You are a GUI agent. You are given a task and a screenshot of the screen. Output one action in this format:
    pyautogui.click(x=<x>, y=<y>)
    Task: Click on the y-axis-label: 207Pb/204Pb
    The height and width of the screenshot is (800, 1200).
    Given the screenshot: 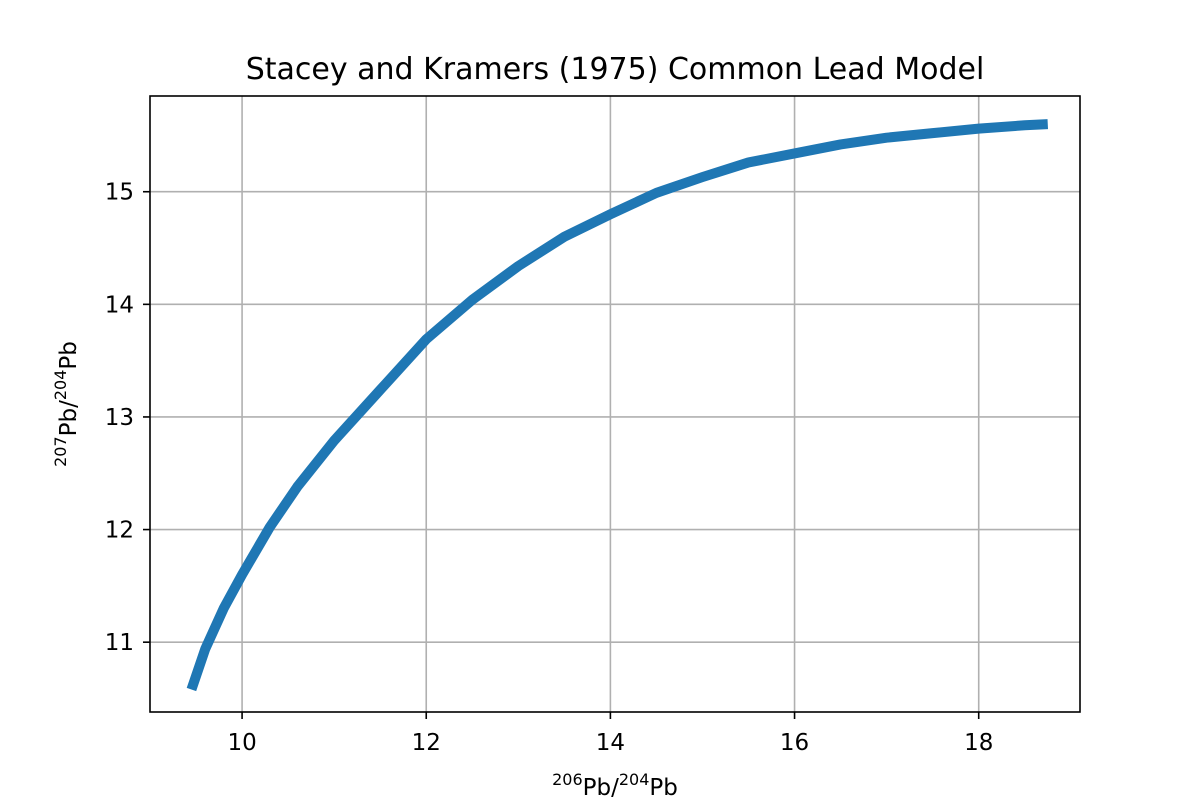 What is the action you would take?
    pyautogui.click(x=66, y=404)
    